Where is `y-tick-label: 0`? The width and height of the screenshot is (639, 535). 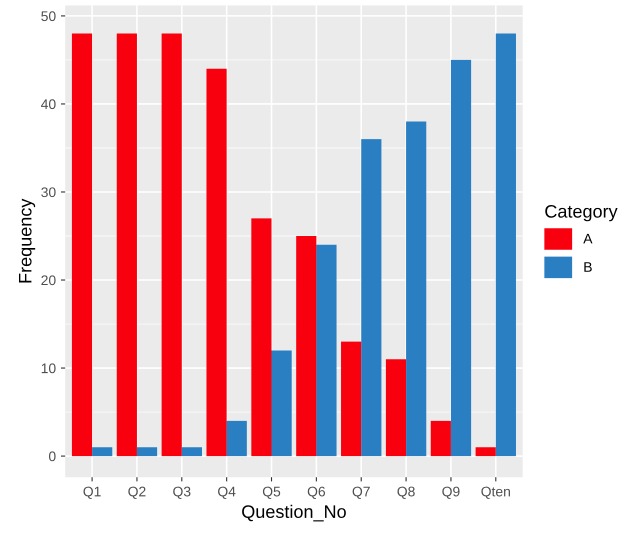
y-tick-label: 0 is located at coordinates (52, 456).